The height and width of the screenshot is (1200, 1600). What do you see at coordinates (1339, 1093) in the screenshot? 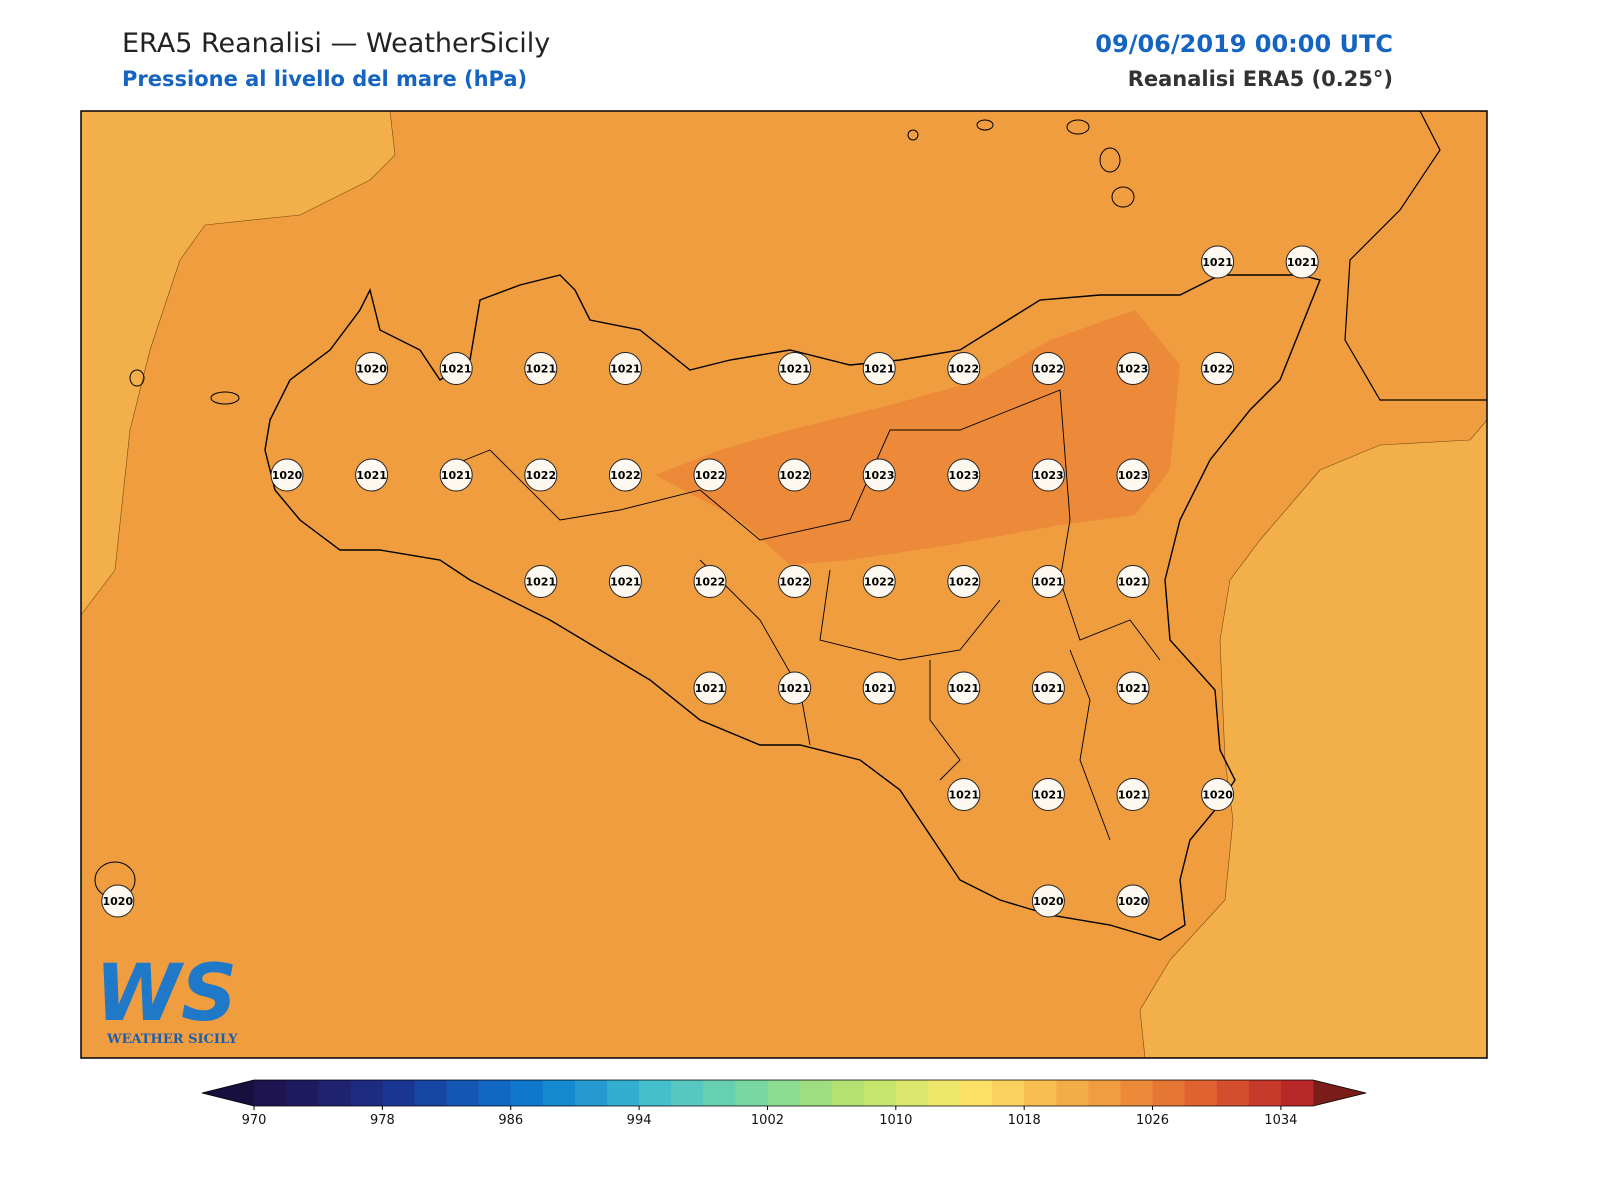
I see `colorbar-over` at bounding box center [1339, 1093].